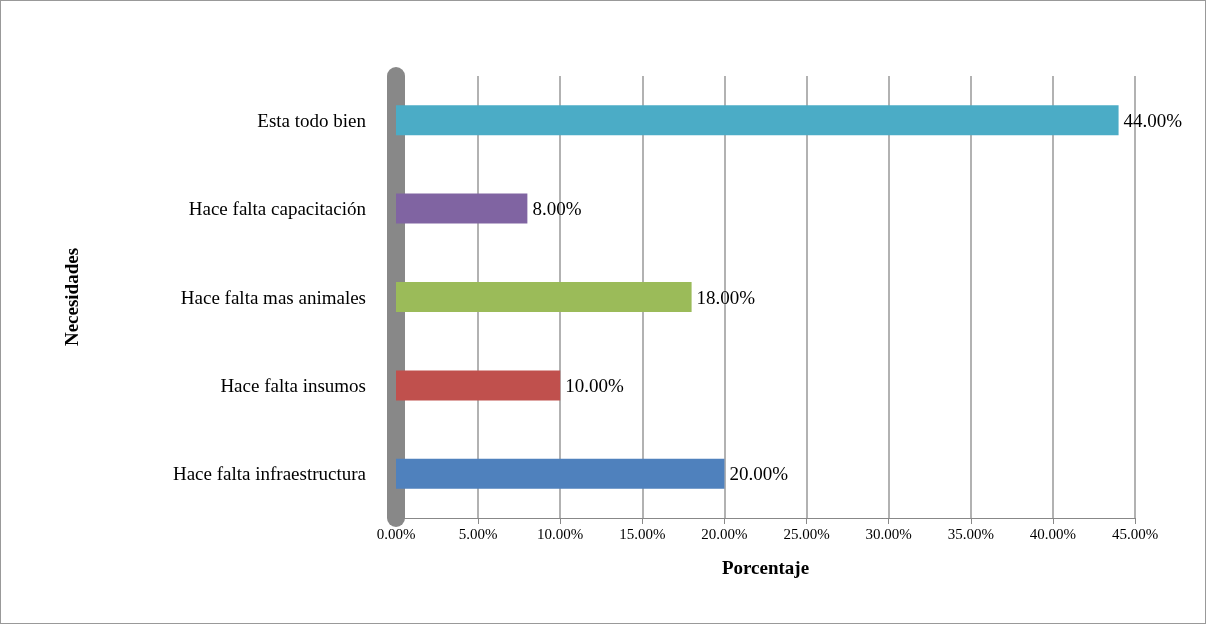 This screenshot has height=624, width=1206. I want to click on x-tick-label: 0.00%, so click(396, 533).